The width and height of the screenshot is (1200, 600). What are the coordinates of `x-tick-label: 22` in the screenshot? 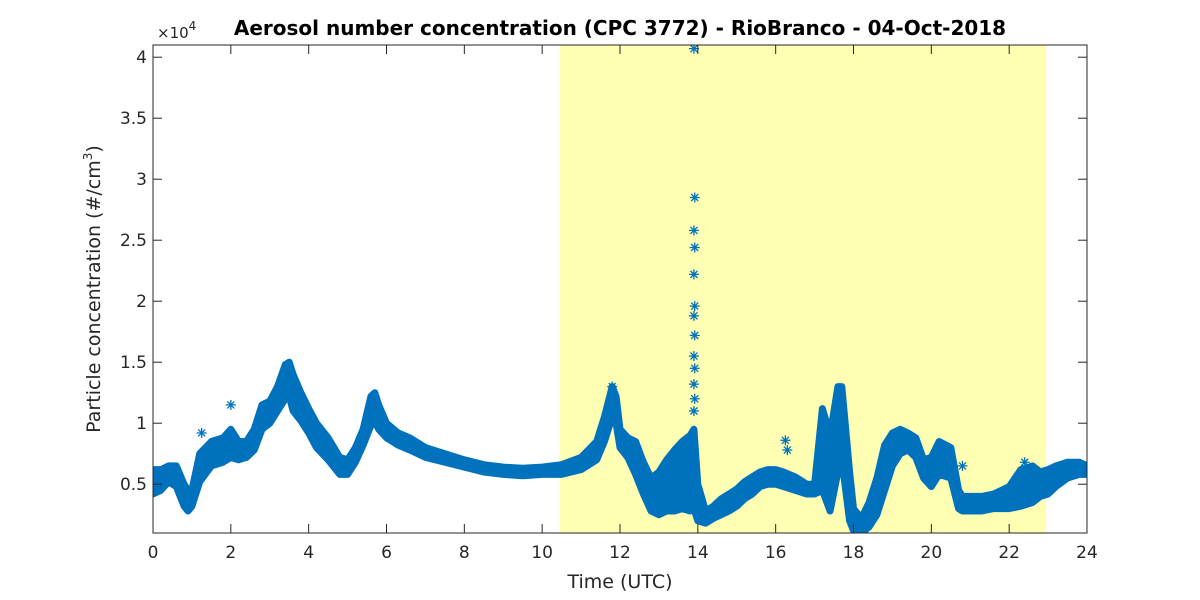 It's located at (1009, 553).